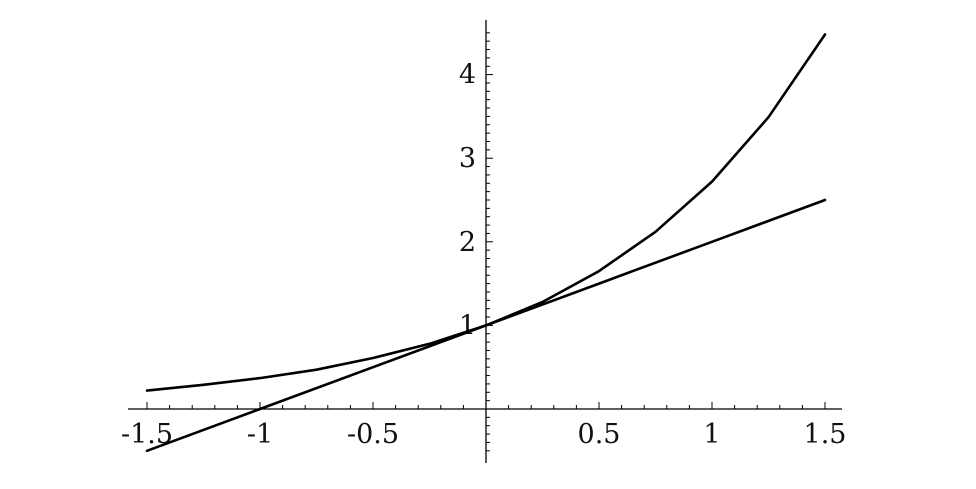 This screenshot has width=976, height=489. I want to click on y-tick-label: 3, so click(467, 158).